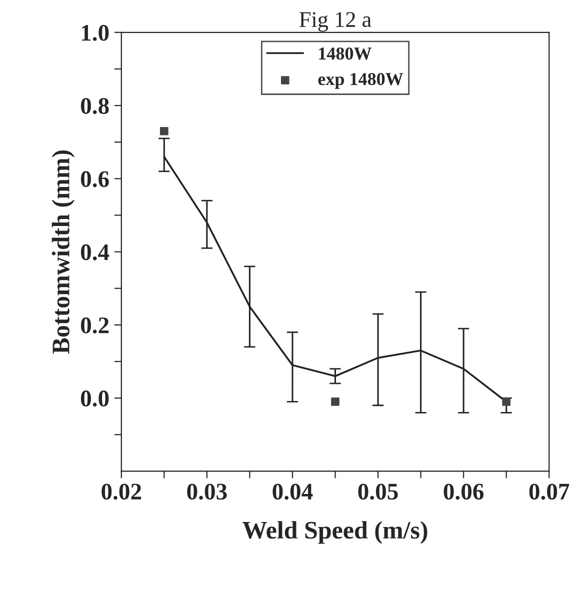 The image size is (578, 589). I want to click on y-tick-label: 0.8, so click(94, 106).